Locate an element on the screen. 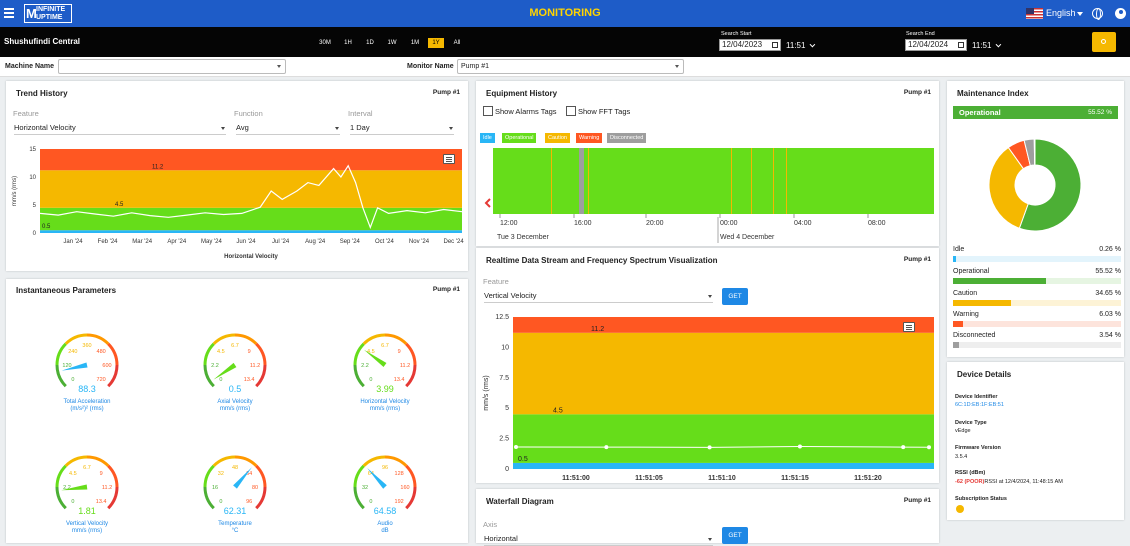 Image resolution: width=1130 pixels, height=546 pixels. gauge-name: Temperature is located at coordinates (235, 524).